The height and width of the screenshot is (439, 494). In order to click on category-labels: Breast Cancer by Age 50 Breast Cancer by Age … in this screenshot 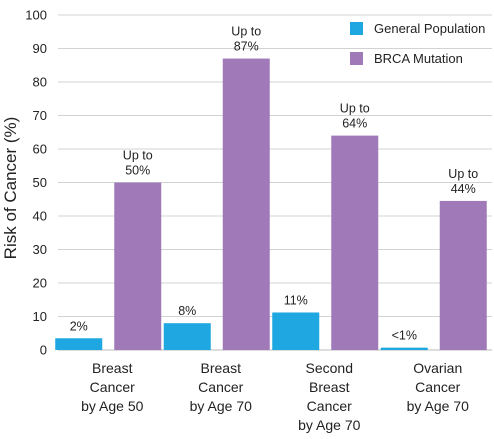, I will do `click(275, 396)`.